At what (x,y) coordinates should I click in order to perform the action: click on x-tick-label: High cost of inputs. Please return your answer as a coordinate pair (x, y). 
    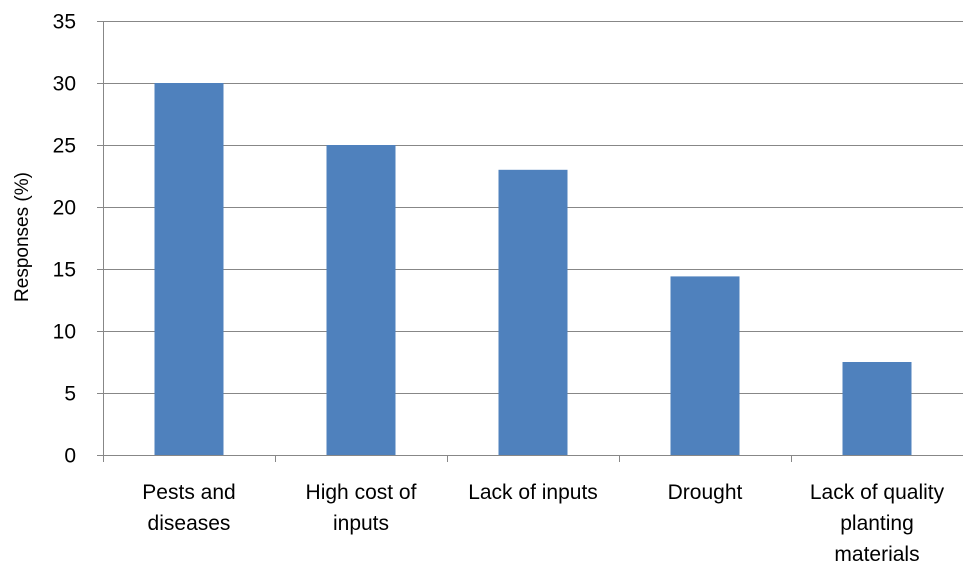
    Looking at the image, I should click on (361, 508).